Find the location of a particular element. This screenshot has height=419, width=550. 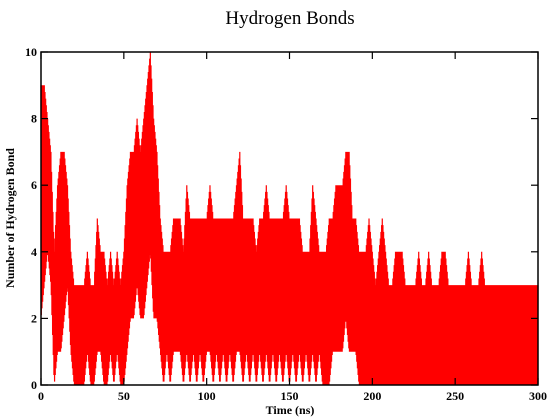

x-tick-label-150: 150 is located at coordinates (290, 396).